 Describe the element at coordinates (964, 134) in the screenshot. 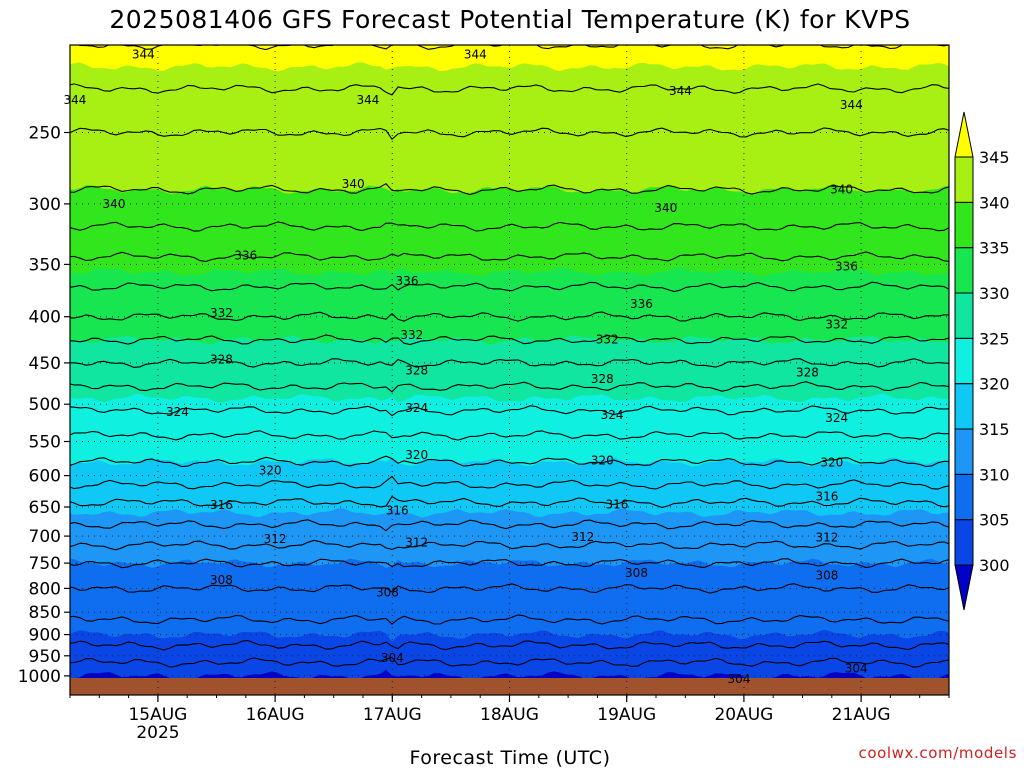

I see `colorbar-top-arrow` at that location.